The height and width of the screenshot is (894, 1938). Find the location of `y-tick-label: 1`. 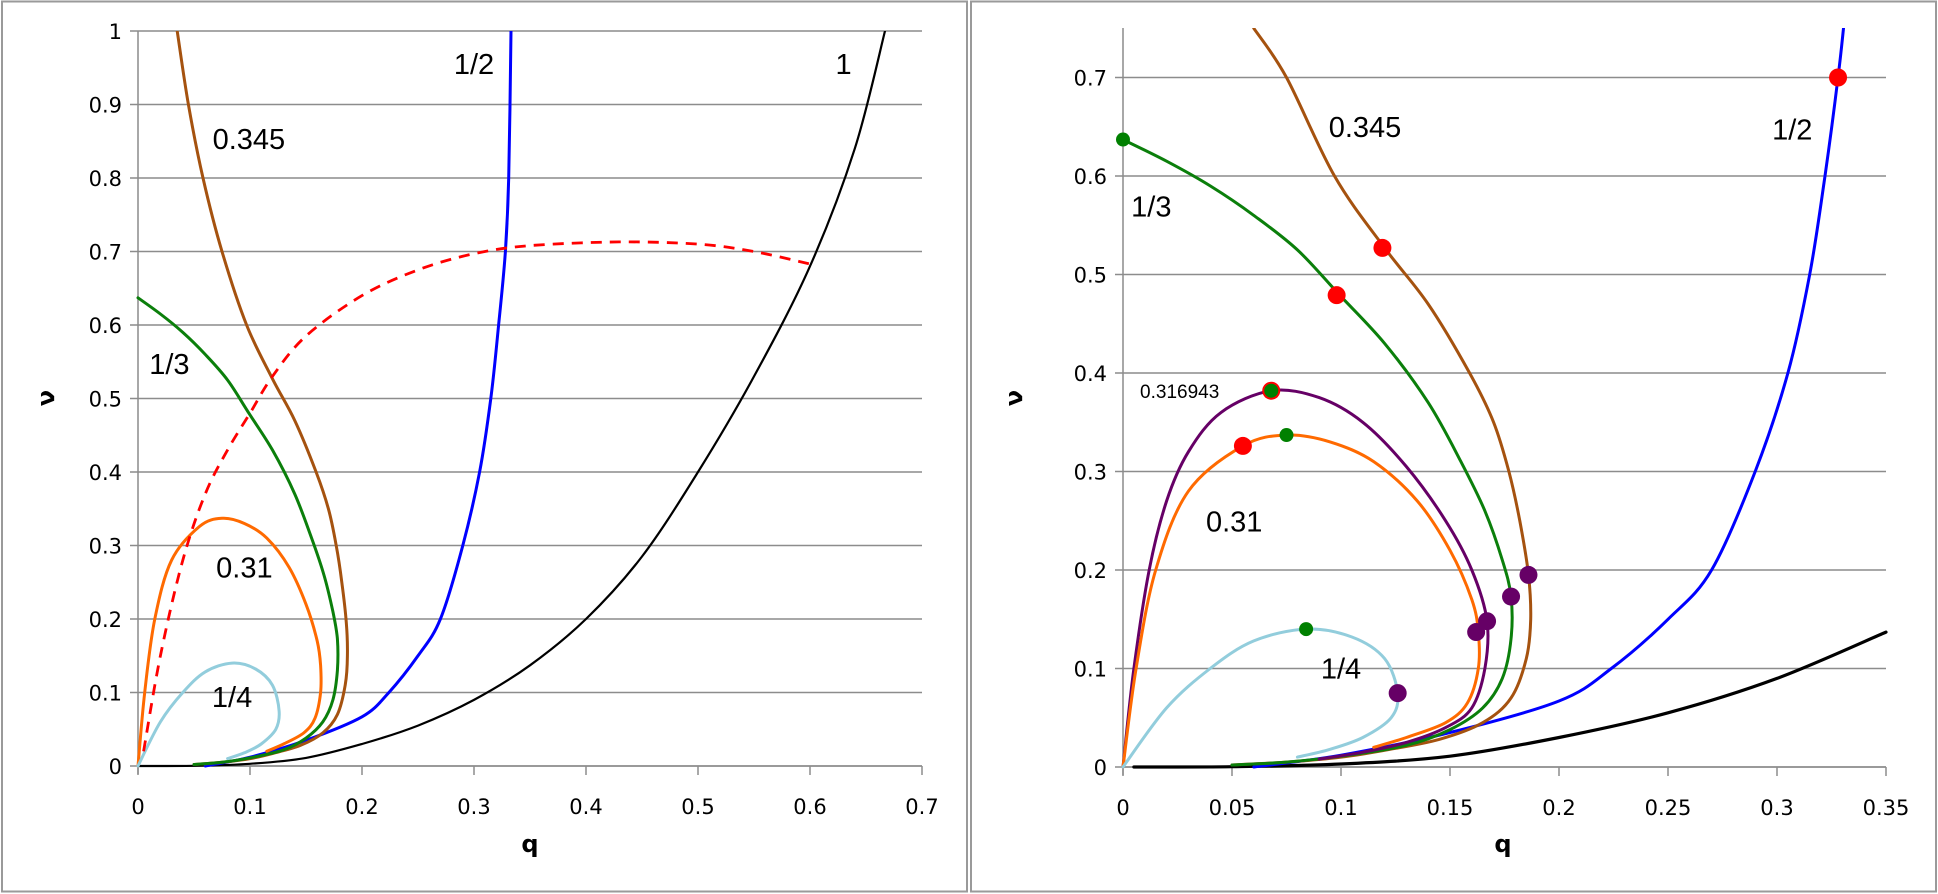

y-tick-label: 1 is located at coordinates (115, 32).